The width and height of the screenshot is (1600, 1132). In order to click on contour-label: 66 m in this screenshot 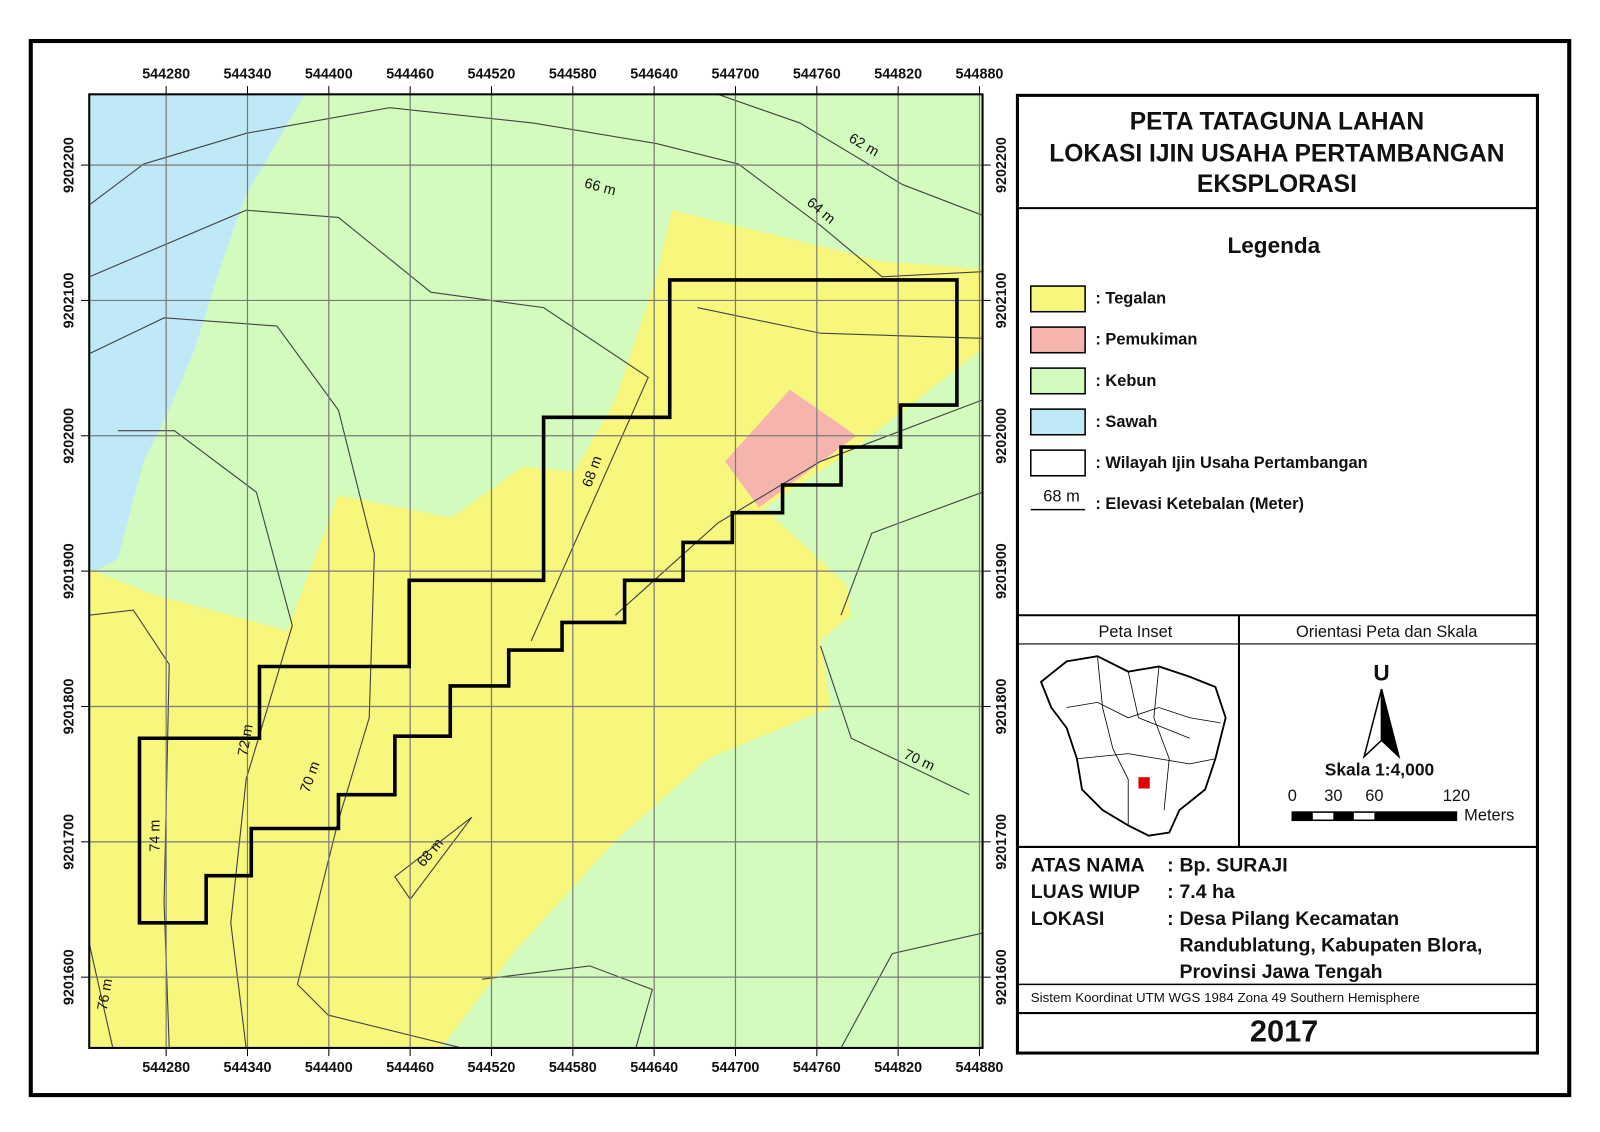, I will do `click(600, 188)`.